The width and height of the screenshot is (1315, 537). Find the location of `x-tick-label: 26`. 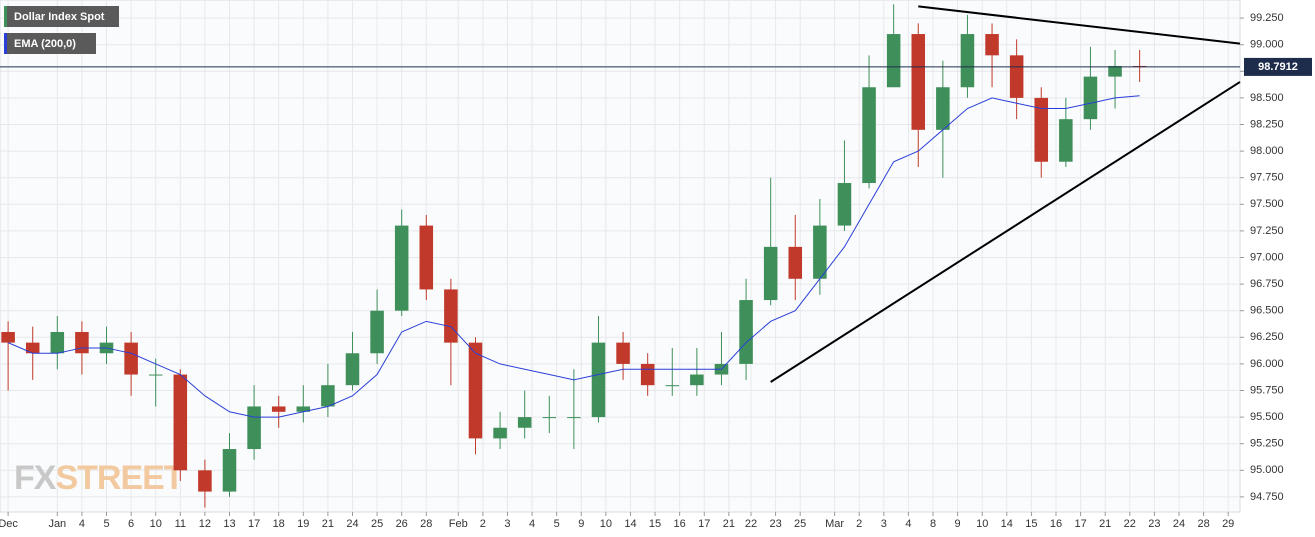

x-tick-label: 26 is located at coordinates (402, 524).